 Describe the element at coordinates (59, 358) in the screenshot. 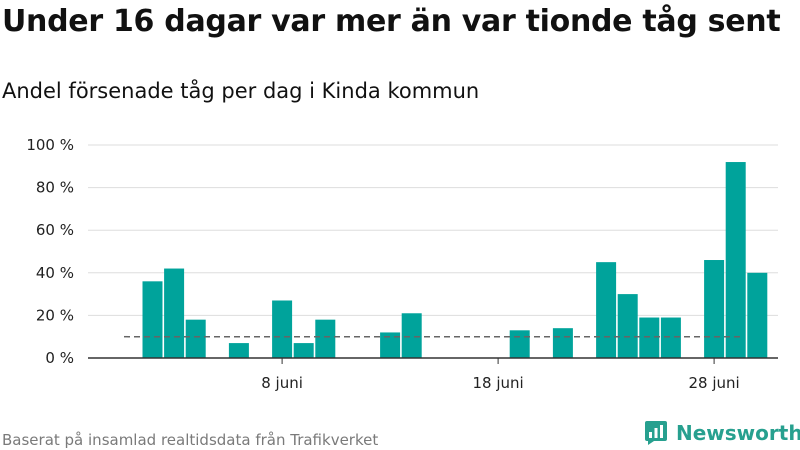

I see `y-tick-label: 0 %` at that location.